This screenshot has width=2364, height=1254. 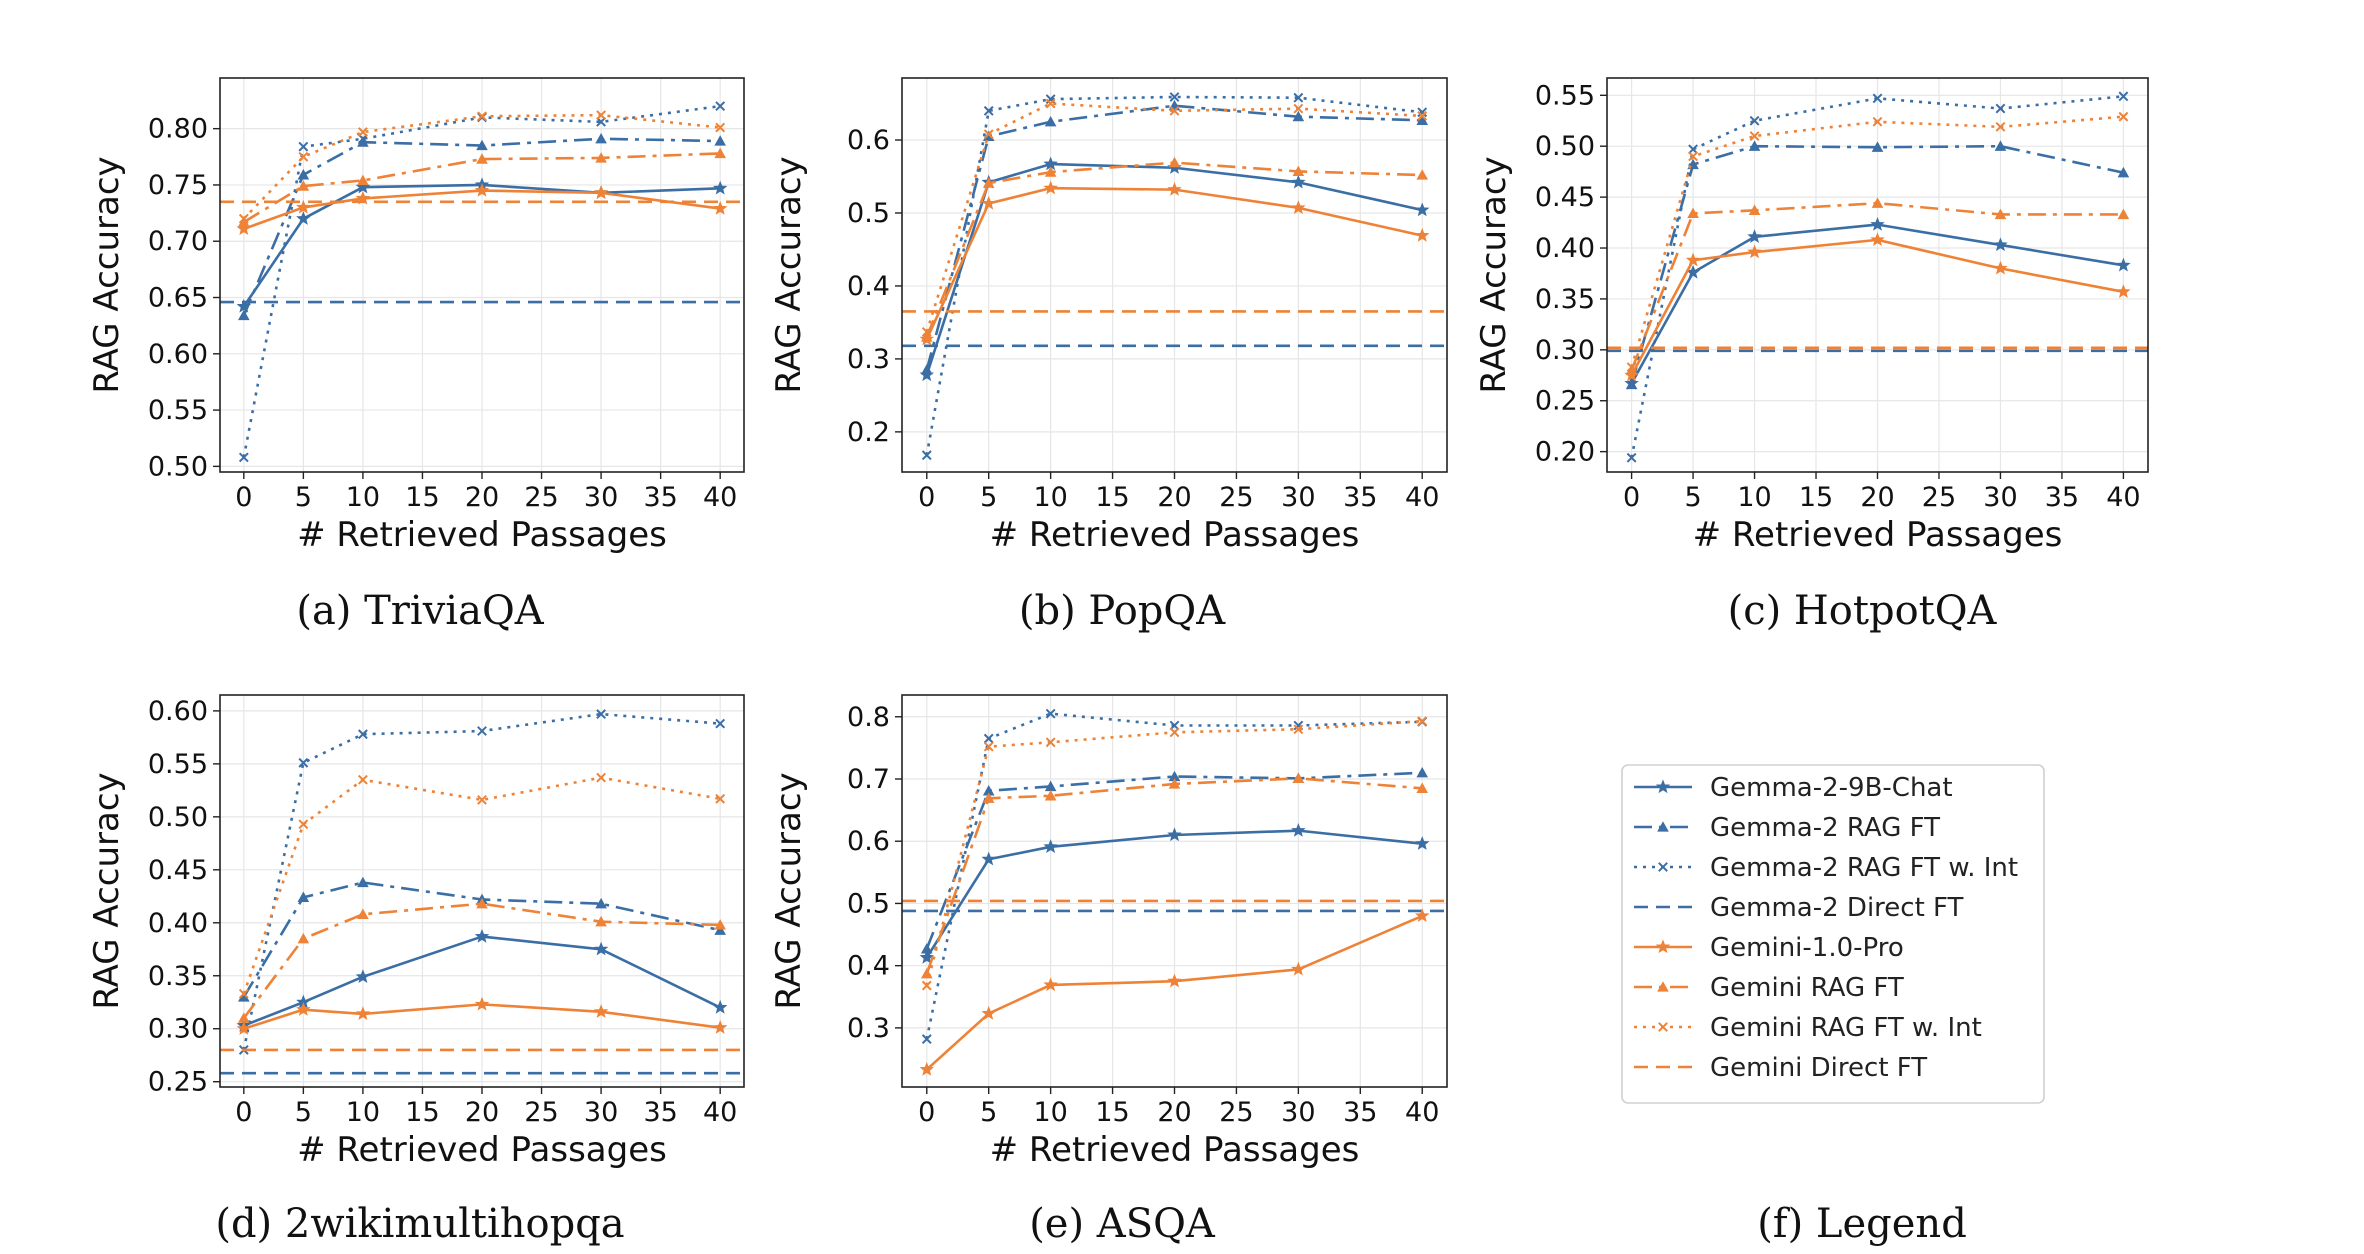 What do you see at coordinates (868, 966) in the screenshot?
I see `y-tick-label: 0.4` at bounding box center [868, 966].